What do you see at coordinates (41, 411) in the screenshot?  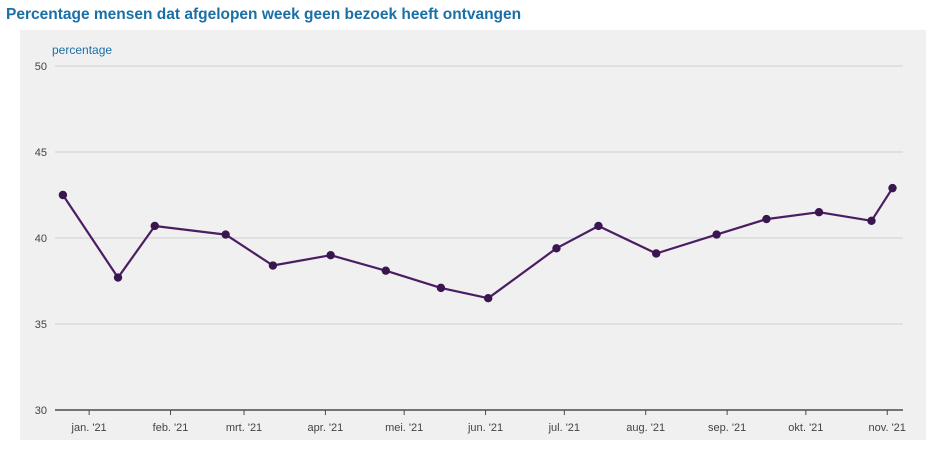 I see `y-tick-label: 30` at bounding box center [41, 411].